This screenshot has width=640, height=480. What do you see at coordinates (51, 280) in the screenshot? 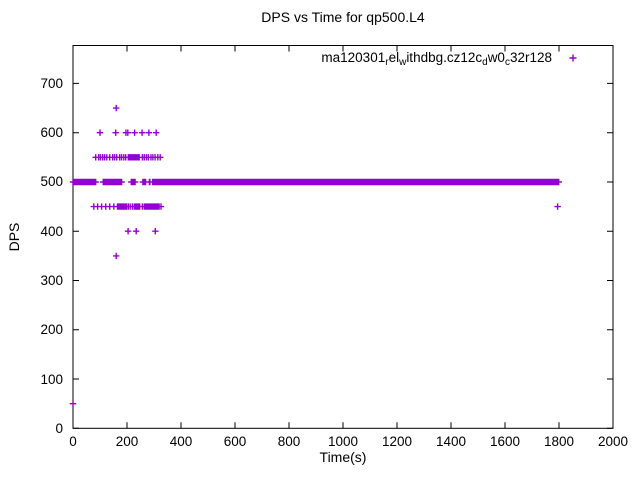
I see `y-tick-label: 300` at bounding box center [51, 280].